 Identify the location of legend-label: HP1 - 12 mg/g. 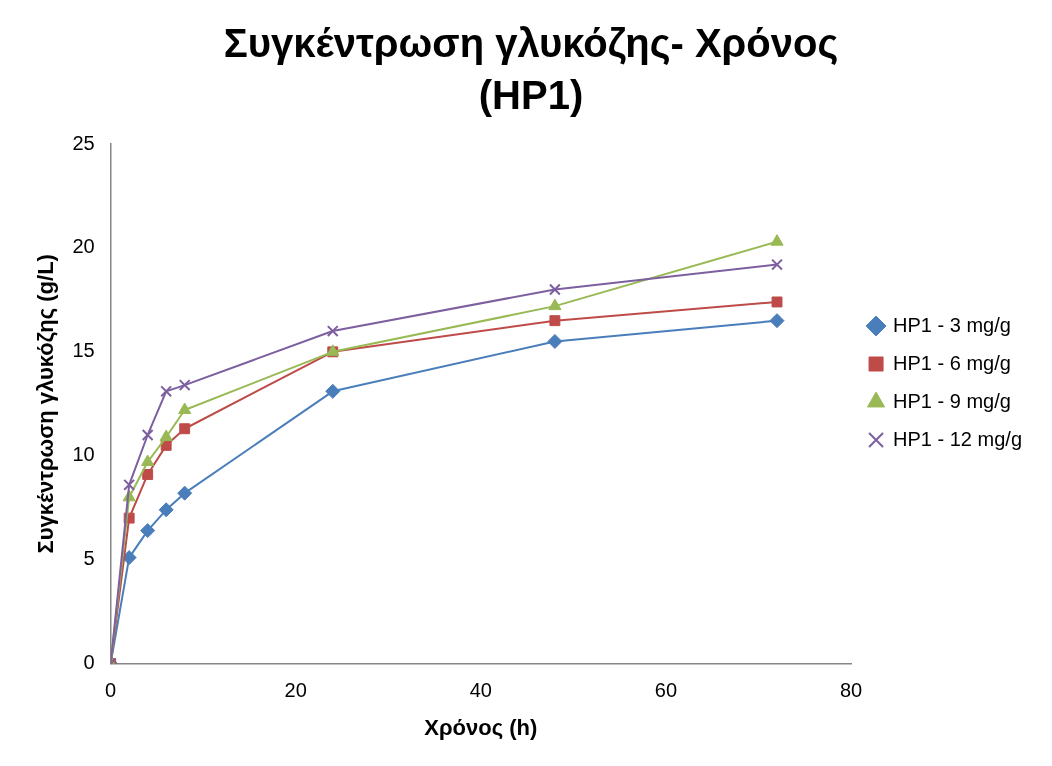
(958, 438).